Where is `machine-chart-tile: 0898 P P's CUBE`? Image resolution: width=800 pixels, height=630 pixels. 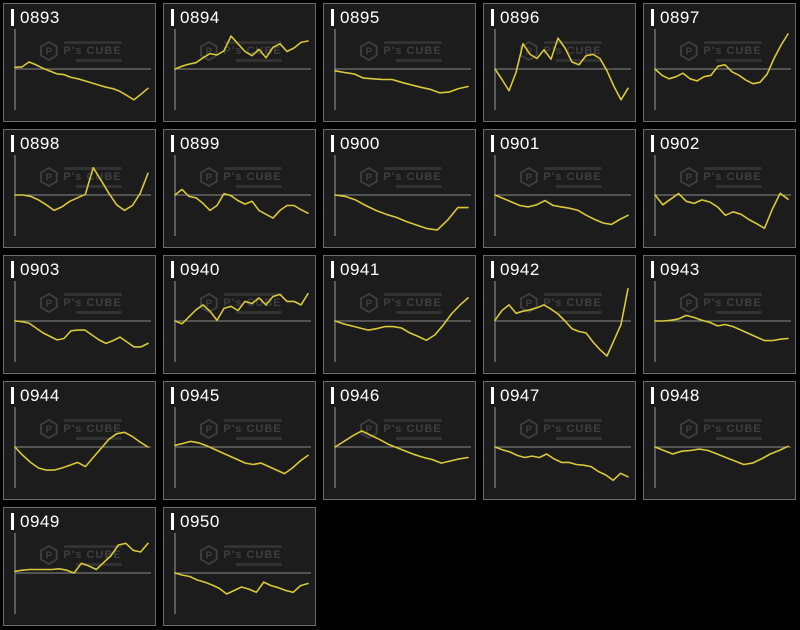
machine-chart-tile: 0898 P P's CUBE is located at coordinates (79, 188).